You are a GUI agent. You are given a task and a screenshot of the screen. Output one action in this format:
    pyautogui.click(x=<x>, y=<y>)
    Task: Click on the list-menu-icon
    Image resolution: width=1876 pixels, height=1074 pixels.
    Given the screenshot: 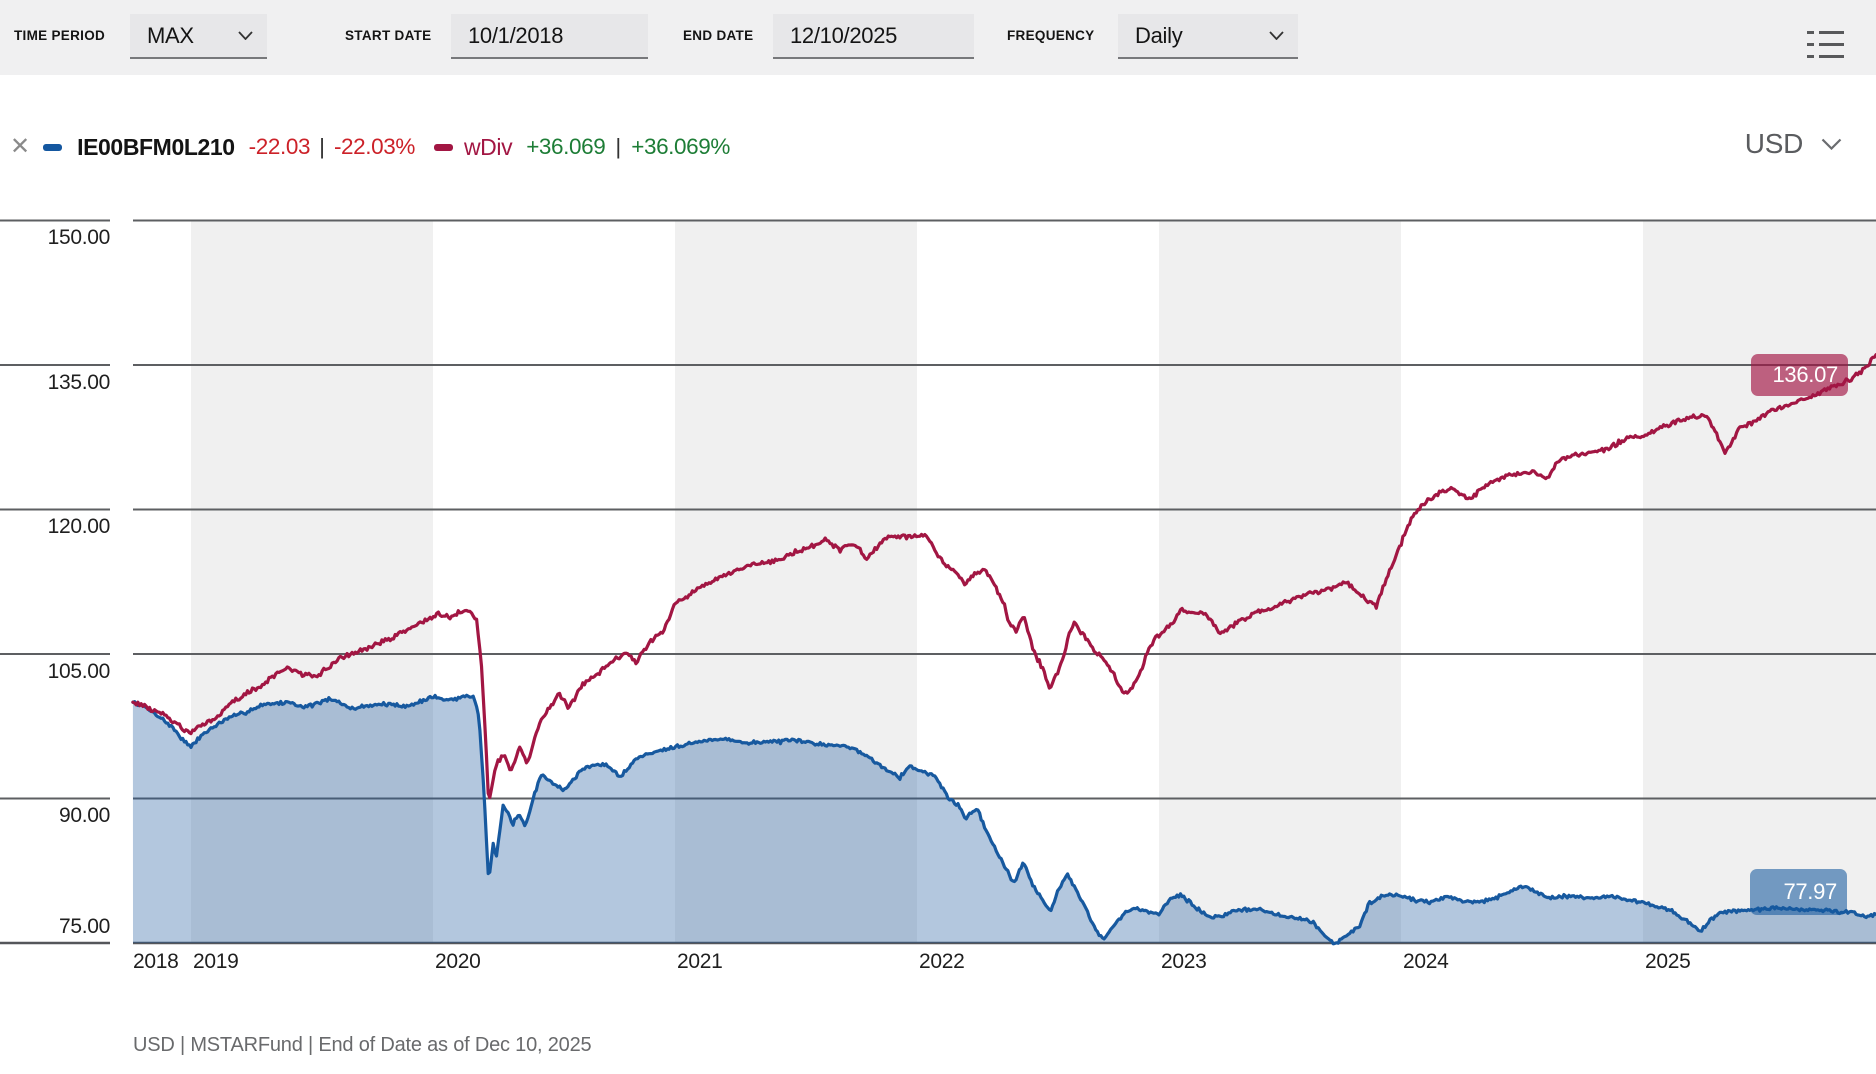 What is the action you would take?
    pyautogui.click(x=1826, y=46)
    